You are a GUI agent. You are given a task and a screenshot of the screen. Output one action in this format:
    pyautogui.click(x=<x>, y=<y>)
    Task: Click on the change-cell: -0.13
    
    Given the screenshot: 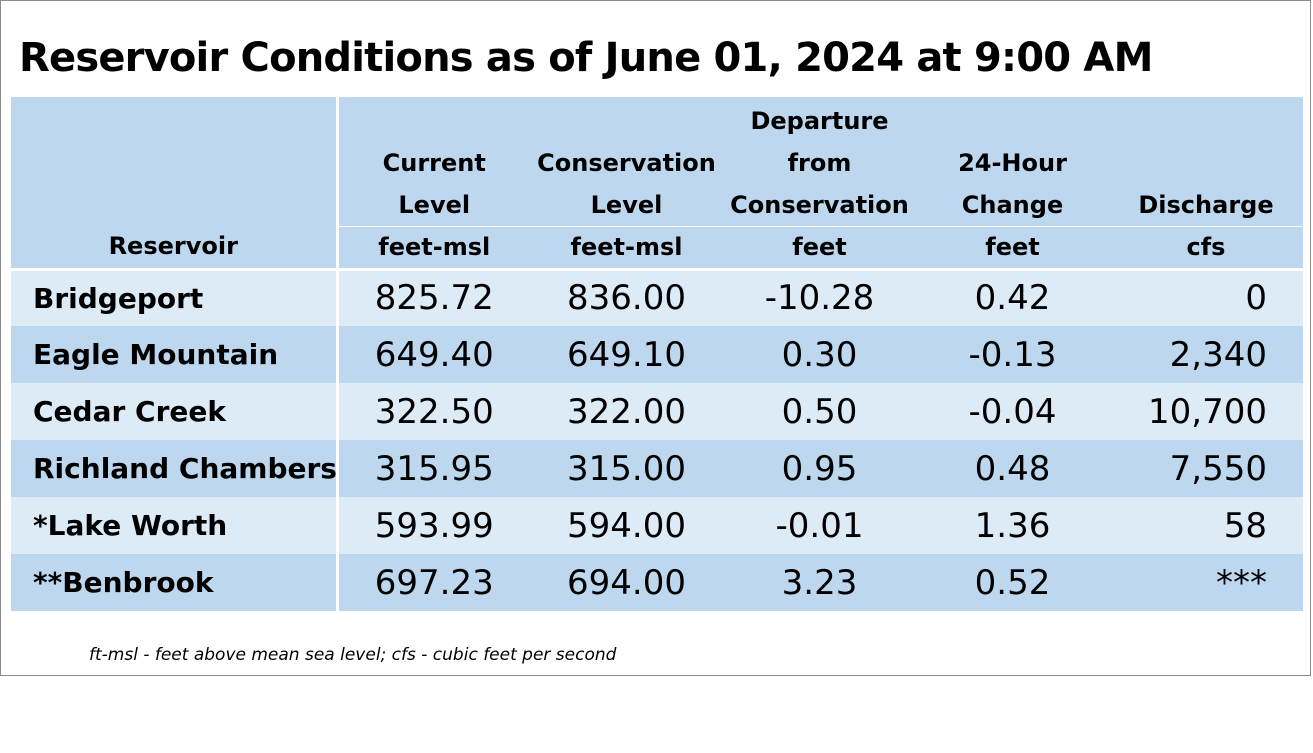 What is the action you would take?
    pyautogui.click(x=1012, y=354)
    